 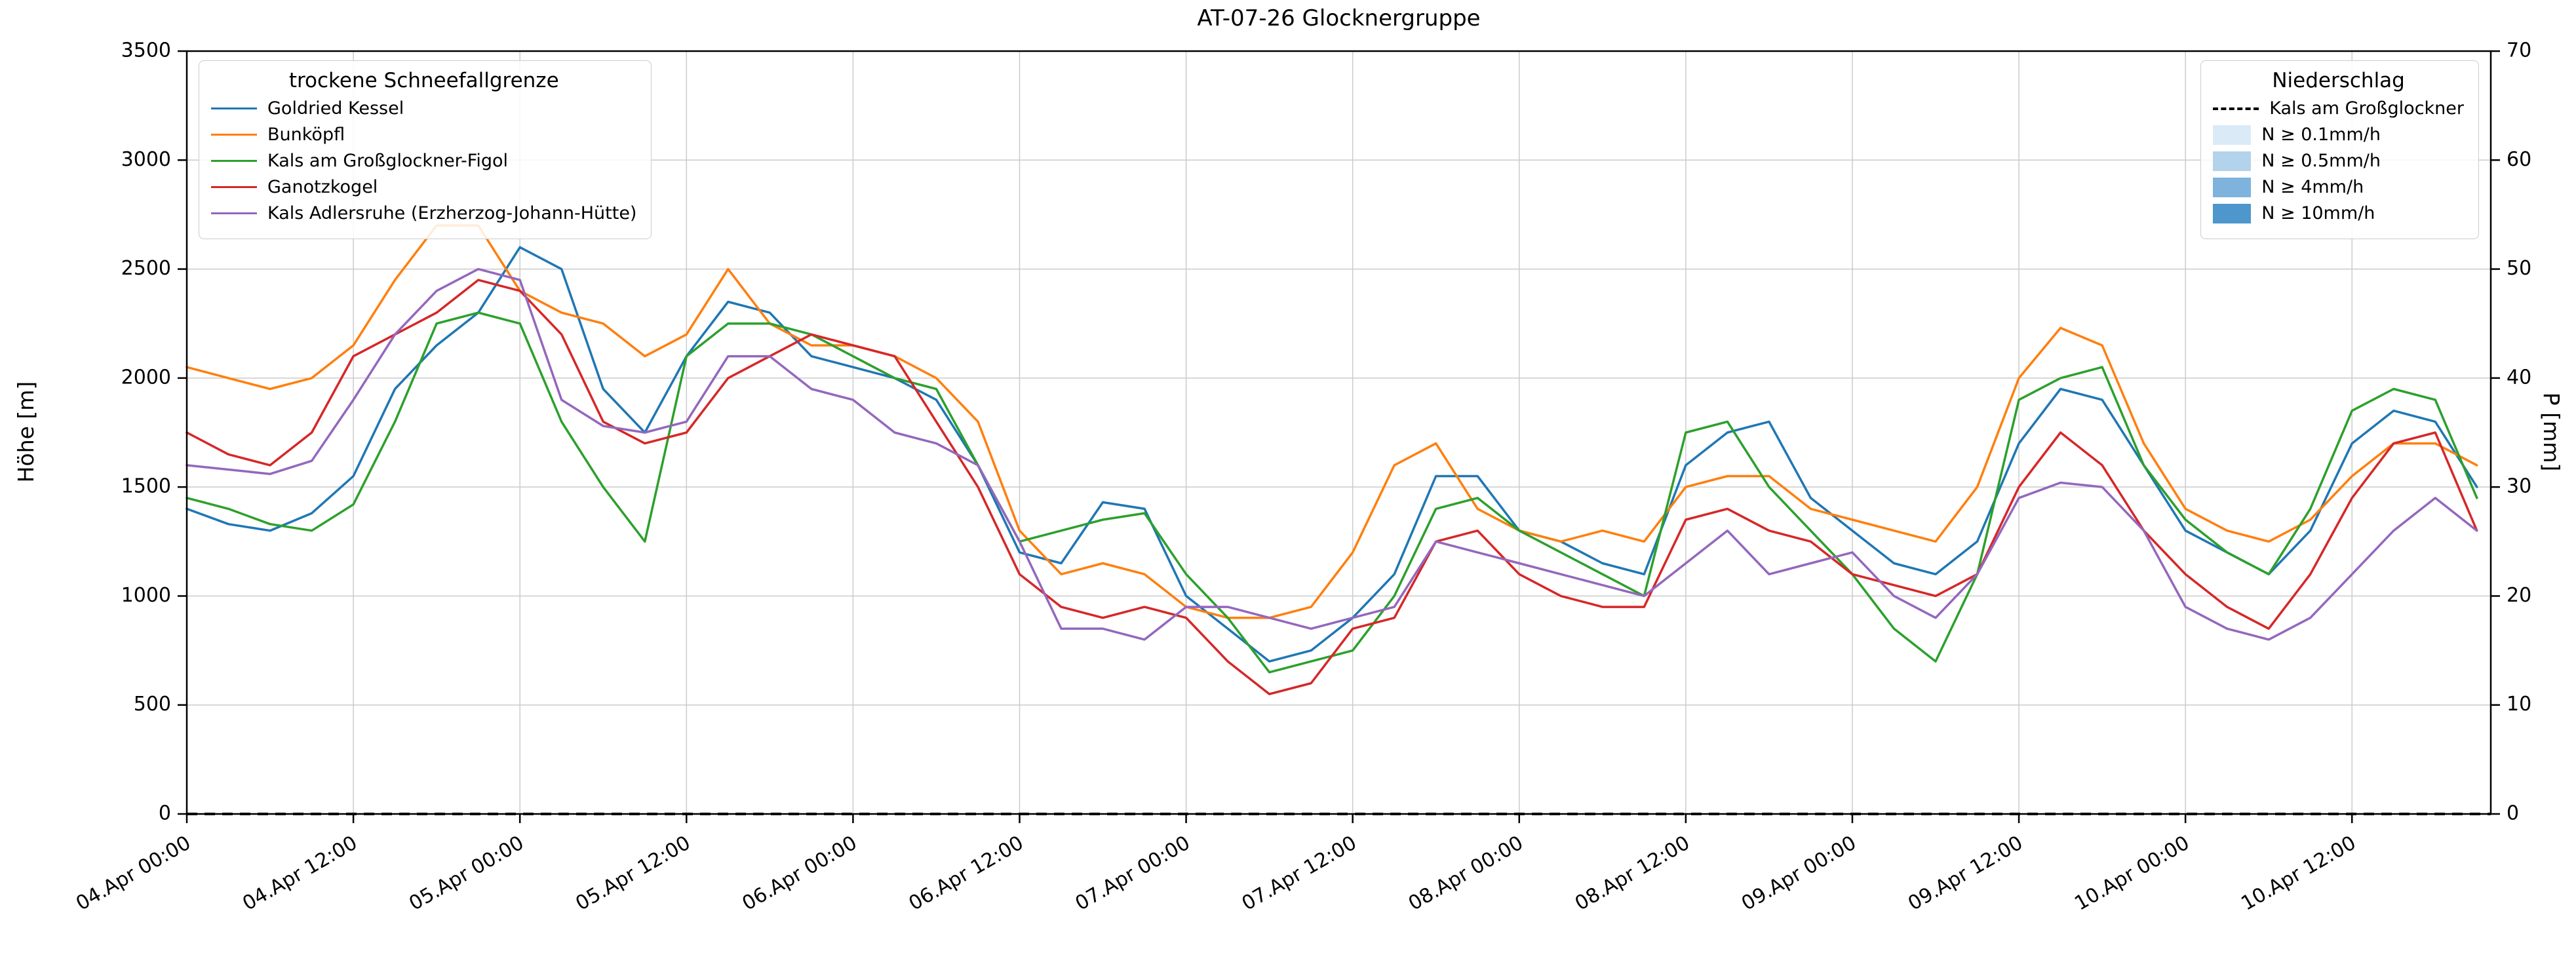 I want to click on y-tick-label-left: 3000, so click(x=146, y=159).